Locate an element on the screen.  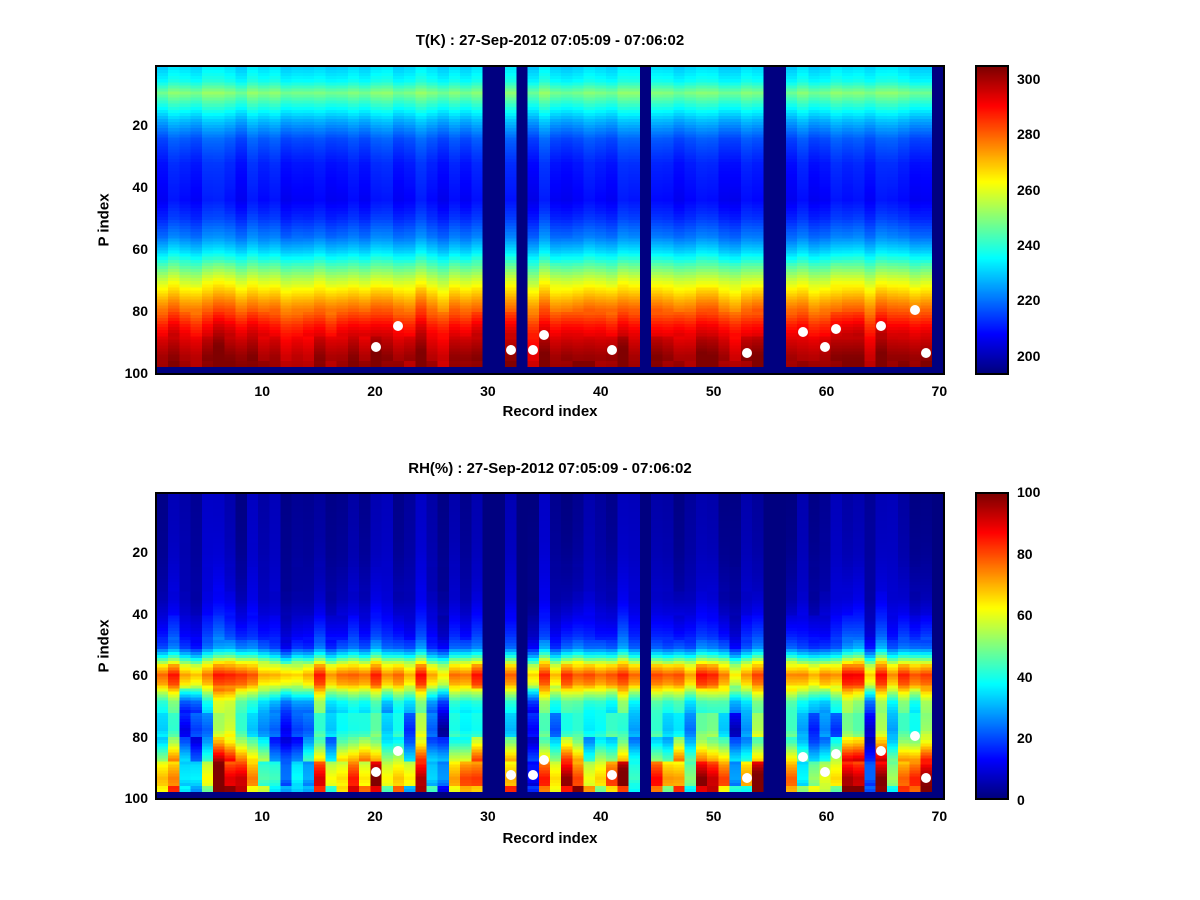
temperature-plot-title: T(K) : 27-Sep-2012 07:05:09 - 07:06:02 is located at coordinates (550, 40).